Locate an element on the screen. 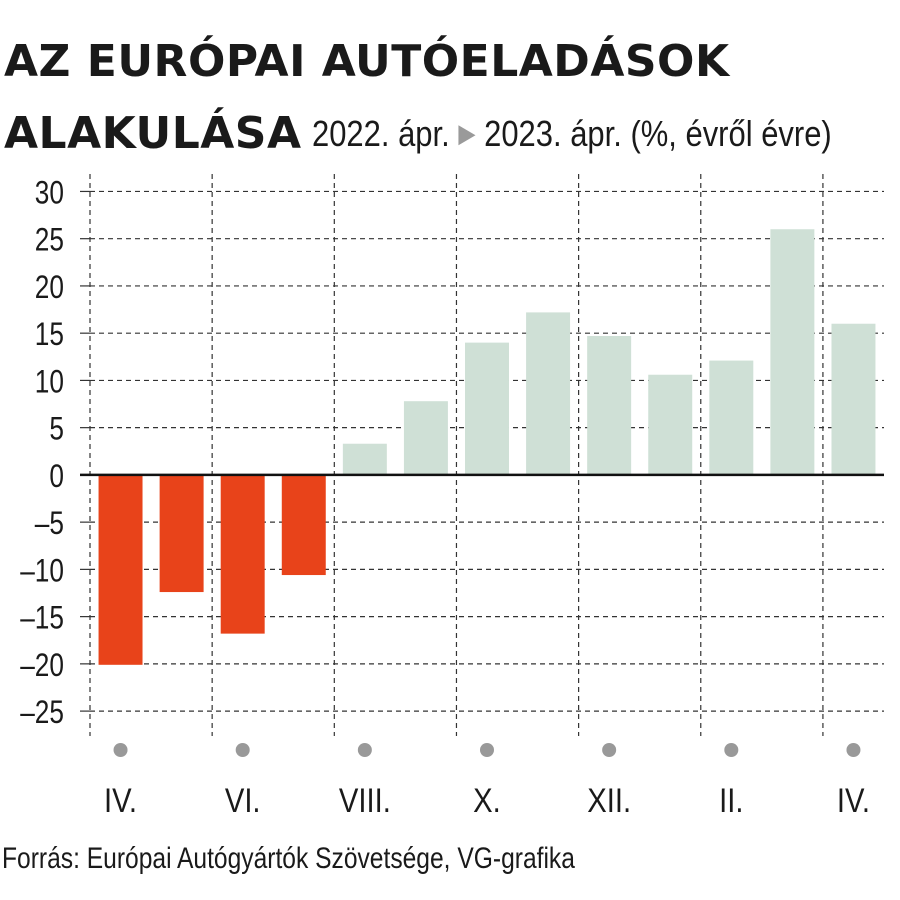 The height and width of the screenshot is (900, 900). y-tick-label: 20 is located at coordinates (49, 288).